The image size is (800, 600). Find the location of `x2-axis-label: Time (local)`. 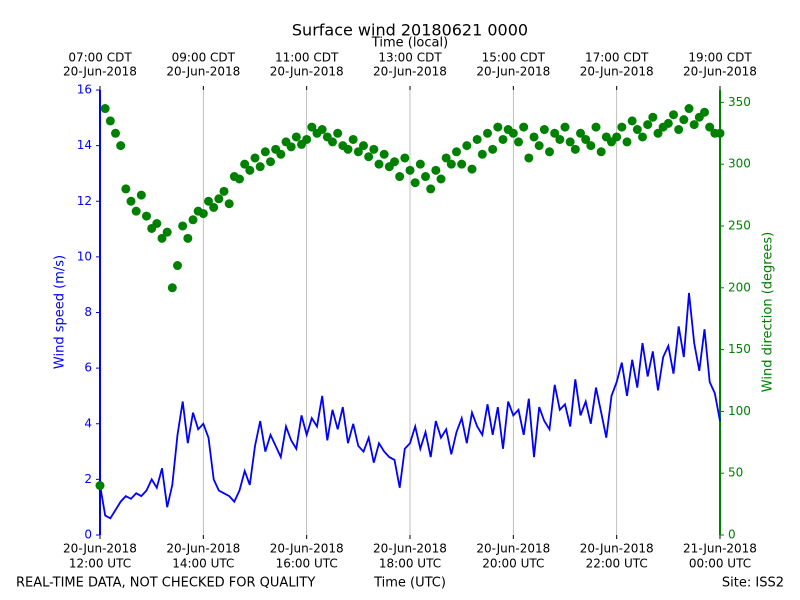

x2-axis-label: Time (local) is located at coordinates (409, 43).